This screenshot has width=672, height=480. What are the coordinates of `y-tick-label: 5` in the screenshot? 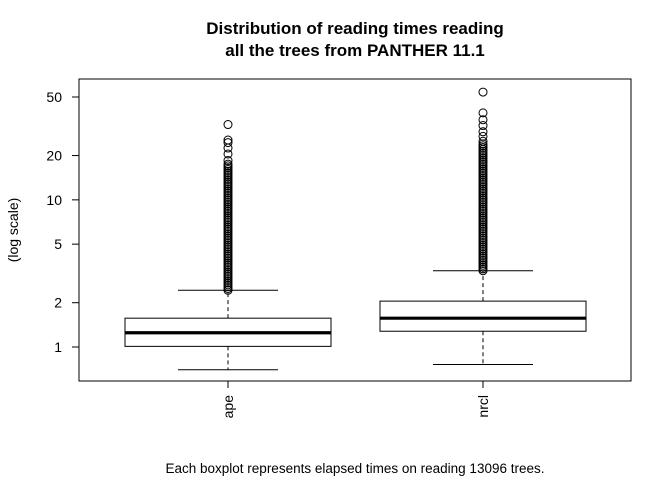 It's located at (58, 244).